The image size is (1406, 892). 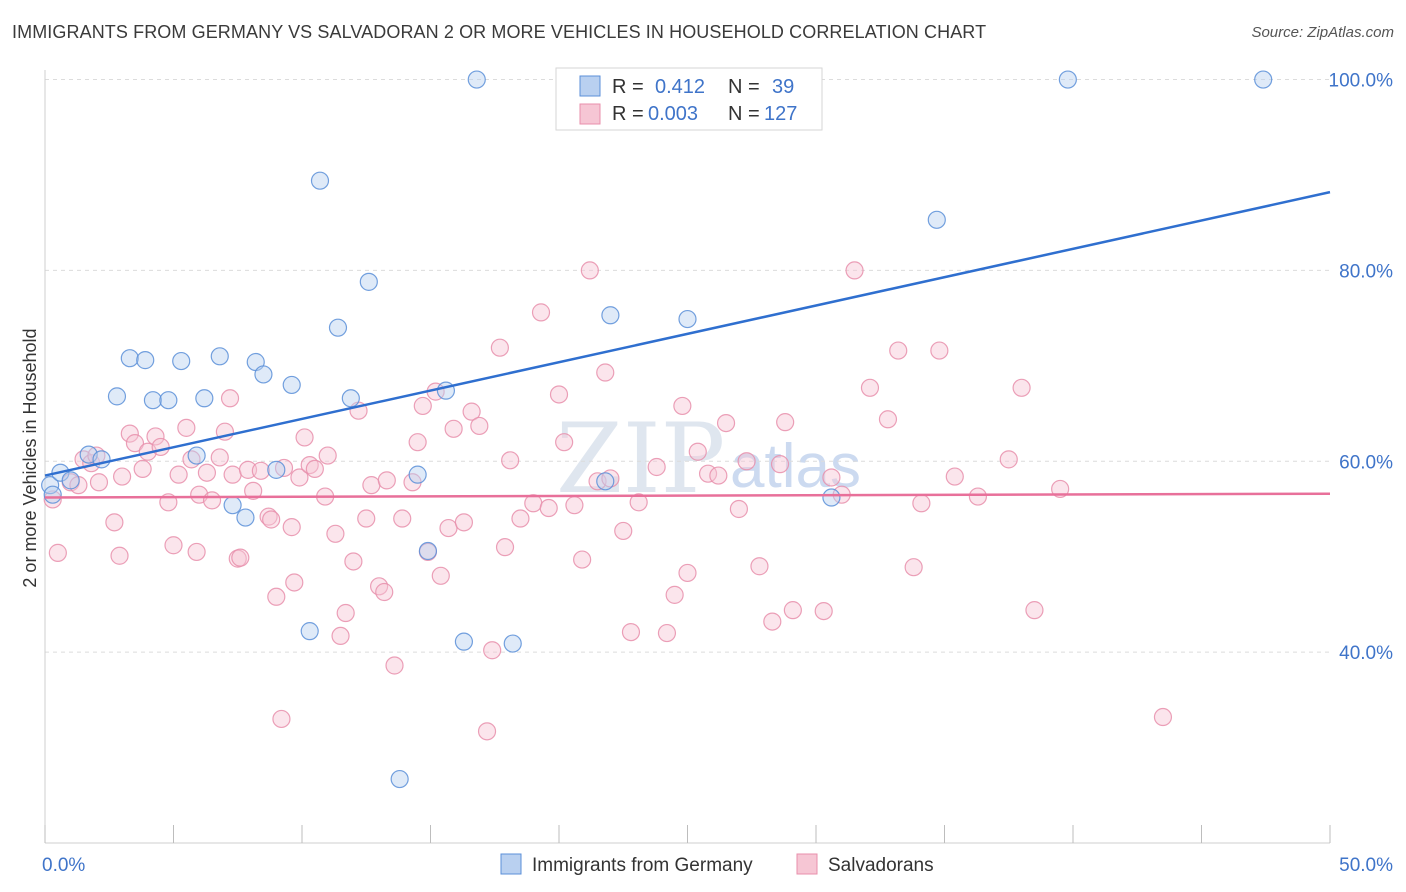 What do you see at coordinates (1366, 462) in the screenshot?
I see `y-tick-label: 60.0%` at bounding box center [1366, 462].